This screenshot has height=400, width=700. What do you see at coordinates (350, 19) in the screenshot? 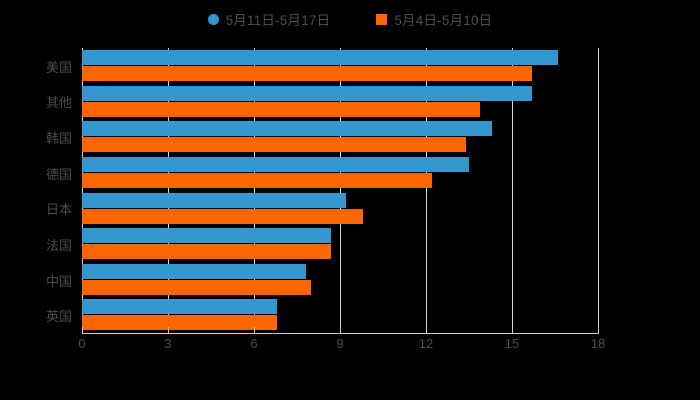
I see `chart-legend: 5月11日-5月17日 5月4日-5月10日` at bounding box center [350, 19].